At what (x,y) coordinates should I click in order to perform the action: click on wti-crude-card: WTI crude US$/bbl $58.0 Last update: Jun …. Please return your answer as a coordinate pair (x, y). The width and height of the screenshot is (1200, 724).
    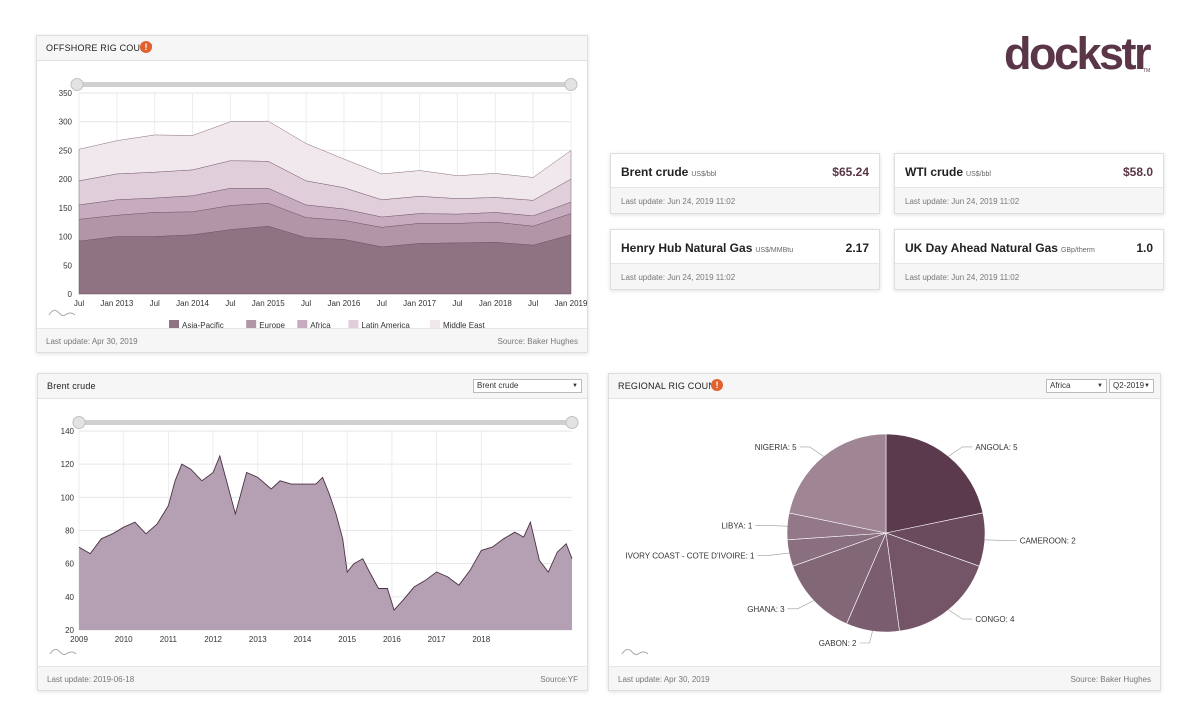
    Looking at the image, I should click on (1029, 183).